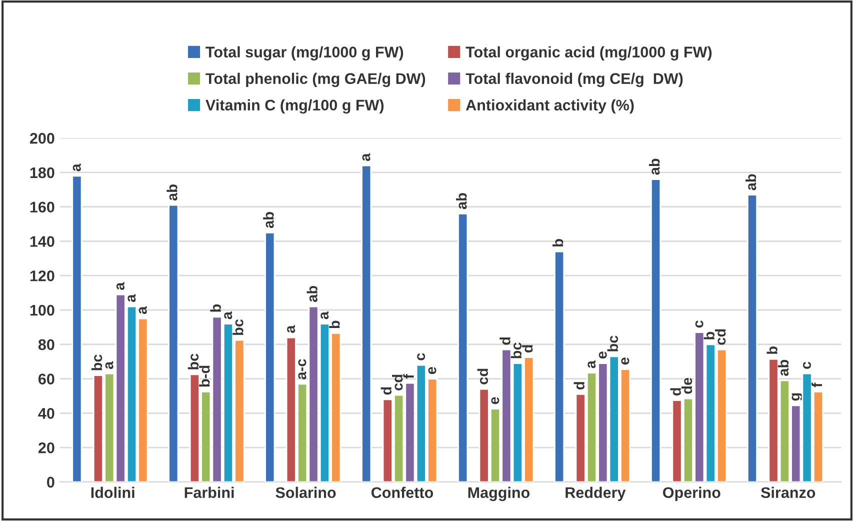  Describe the element at coordinates (42, 172) in the screenshot. I see `y-tick-label: 180` at that location.